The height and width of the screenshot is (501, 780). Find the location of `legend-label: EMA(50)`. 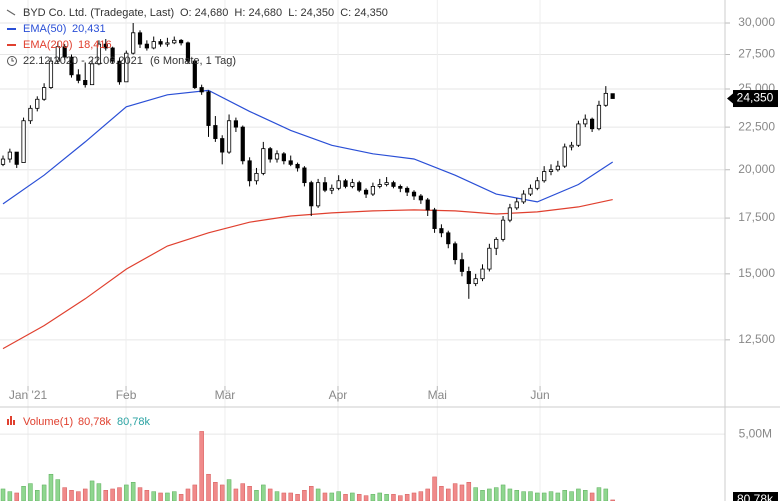

legend-label: EMA(50) is located at coordinates (44, 29).